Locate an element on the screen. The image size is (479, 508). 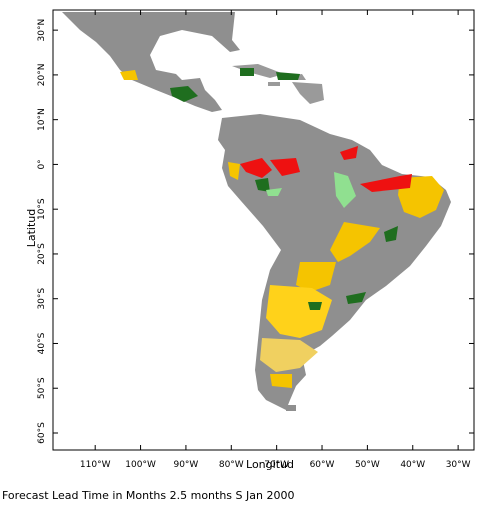
x-tick-label: 60°W is located at coordinates (322, 465).